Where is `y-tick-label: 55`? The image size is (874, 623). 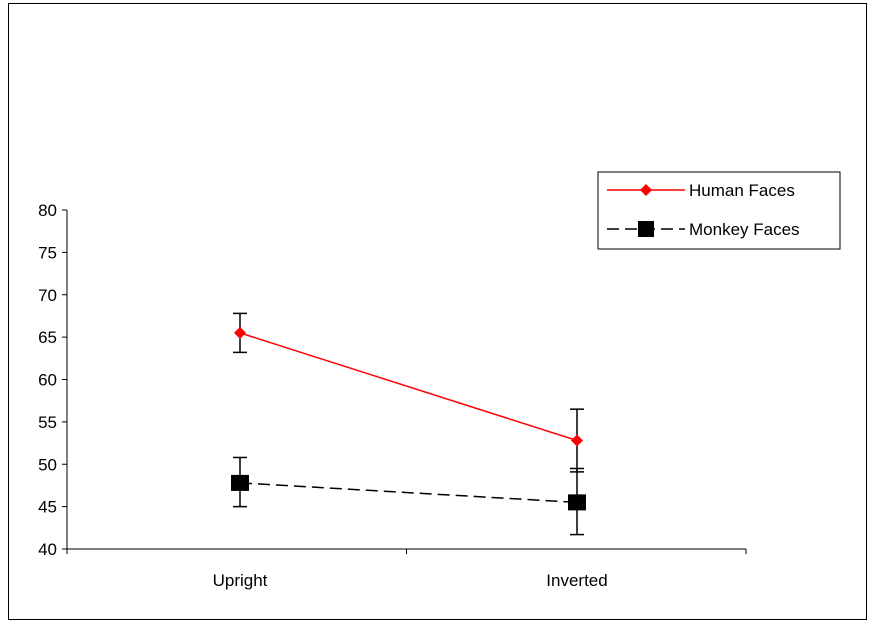
y-tick-label: 55 is located at coordinates (47, 422).